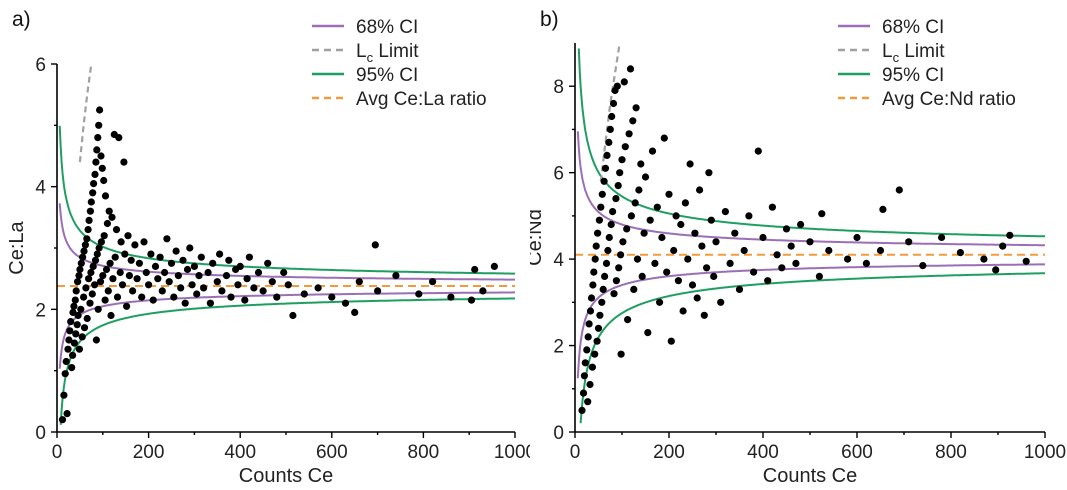 The width and height of the screenshot is (1067, 490). I want to click on x-tick-label: 0, so click(575, 452).